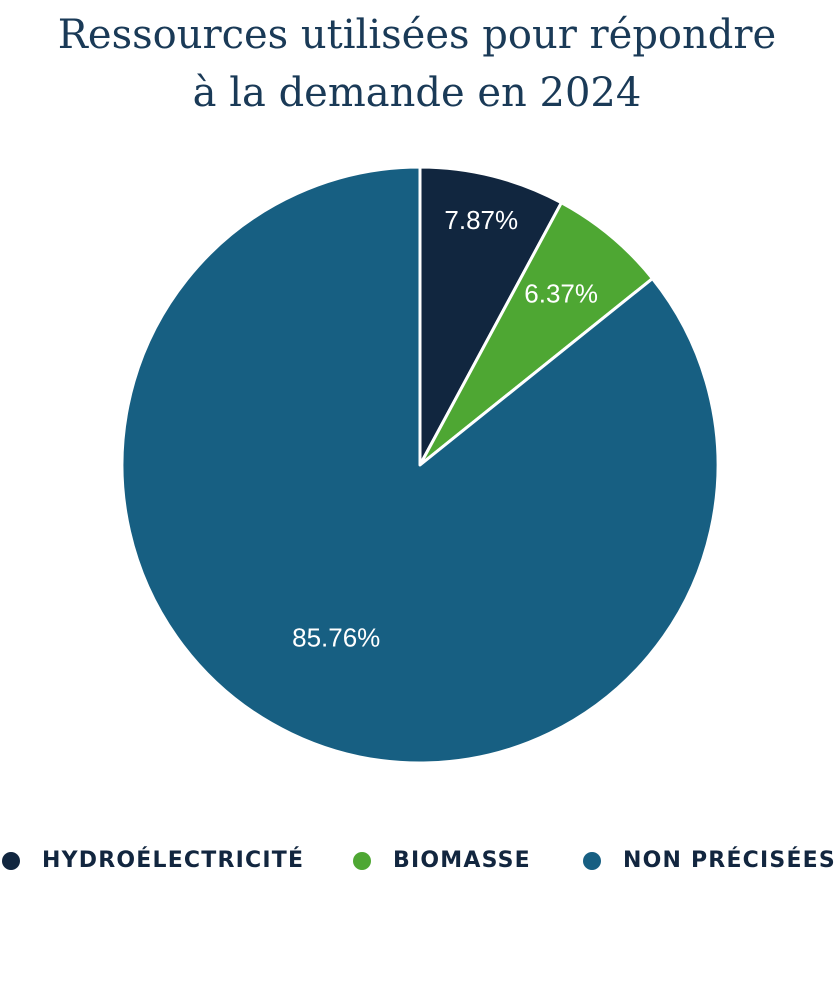  I want to click on pie-slice-biomasse, so click(536, 334).